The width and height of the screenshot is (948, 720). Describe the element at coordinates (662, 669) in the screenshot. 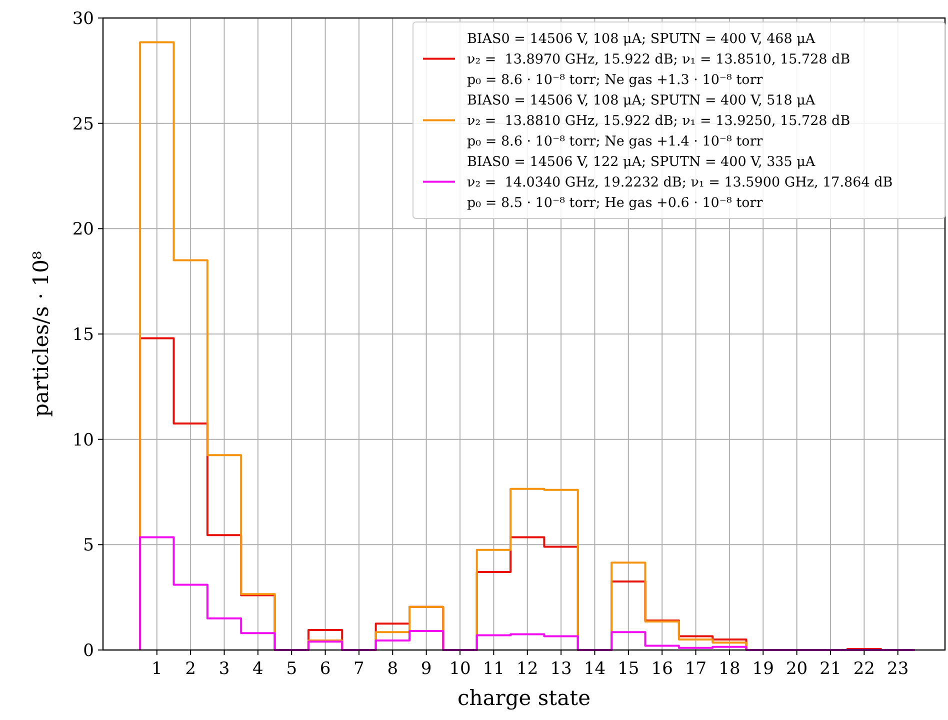

I see `x-tick-label: 16` at that location.